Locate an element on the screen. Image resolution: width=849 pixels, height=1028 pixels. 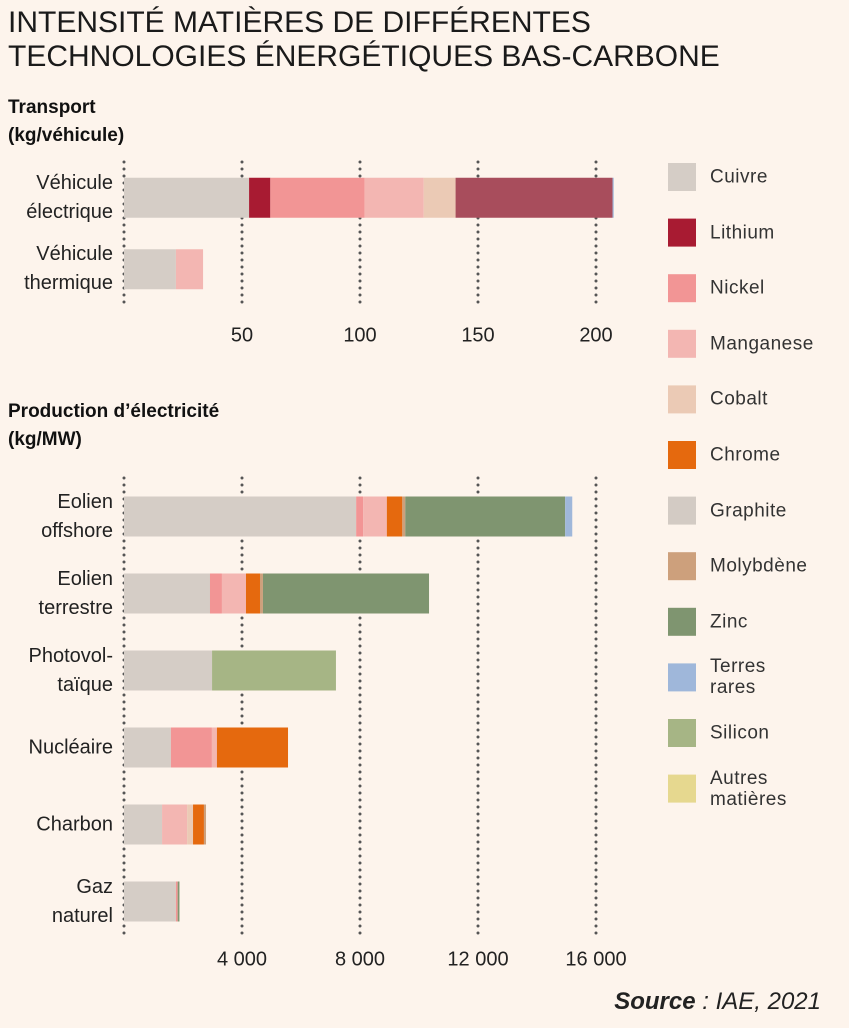
legend-label: Autres matières is located at coordinates (748, 788).